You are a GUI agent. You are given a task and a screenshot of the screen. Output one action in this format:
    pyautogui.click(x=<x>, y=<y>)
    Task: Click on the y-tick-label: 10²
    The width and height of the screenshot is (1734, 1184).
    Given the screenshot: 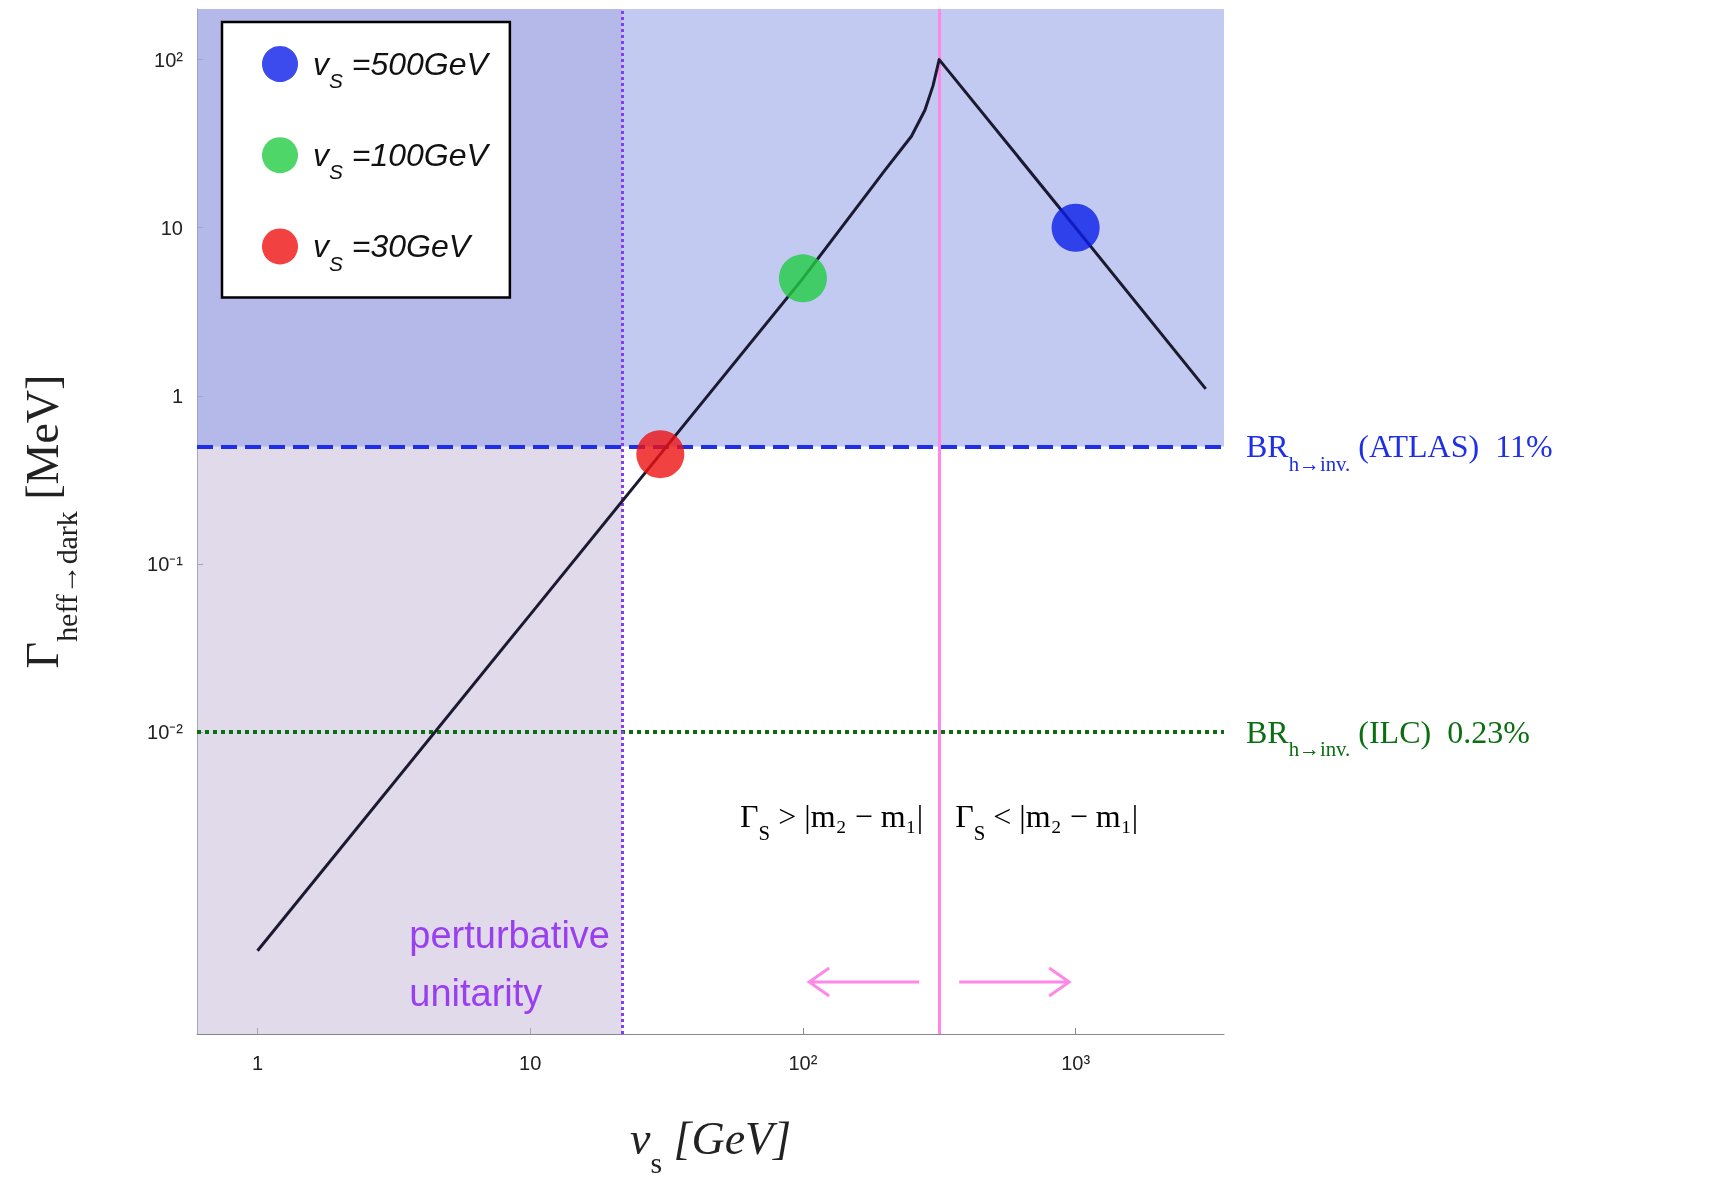 What is the action you would take?
    pyautogui.click(x=169, y=59)
    